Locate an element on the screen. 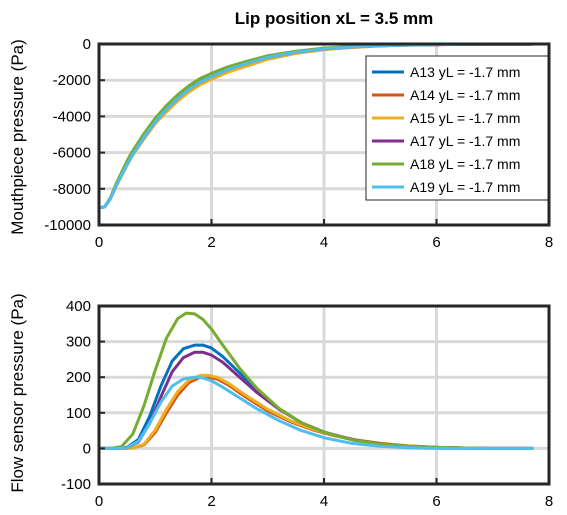 Image resolution: width=567 pixels, height=515 pixels. y-tick-label: -8000 is located at coordinates (72, 189).